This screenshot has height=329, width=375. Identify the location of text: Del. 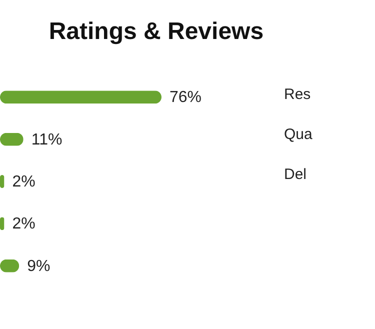
(295, 174).